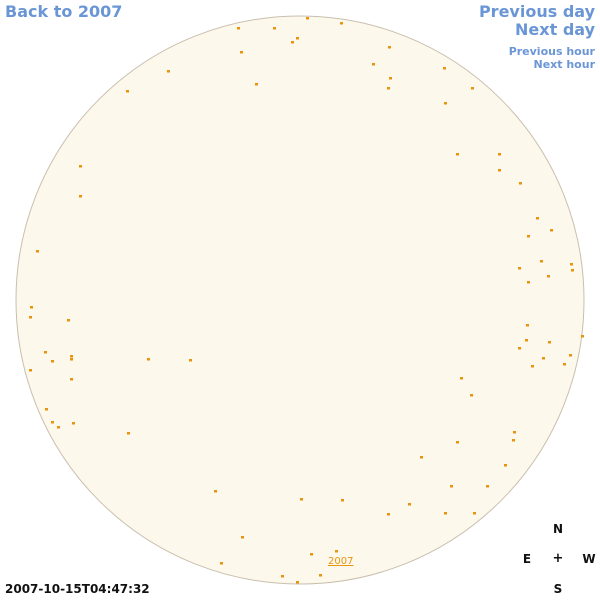 This screenshot has height=600, width=600. What do you see at coordinates (64, 11) in the screenshot?
I see `back-to-year-link: Back to 2007` at bounding box center [64, 11].